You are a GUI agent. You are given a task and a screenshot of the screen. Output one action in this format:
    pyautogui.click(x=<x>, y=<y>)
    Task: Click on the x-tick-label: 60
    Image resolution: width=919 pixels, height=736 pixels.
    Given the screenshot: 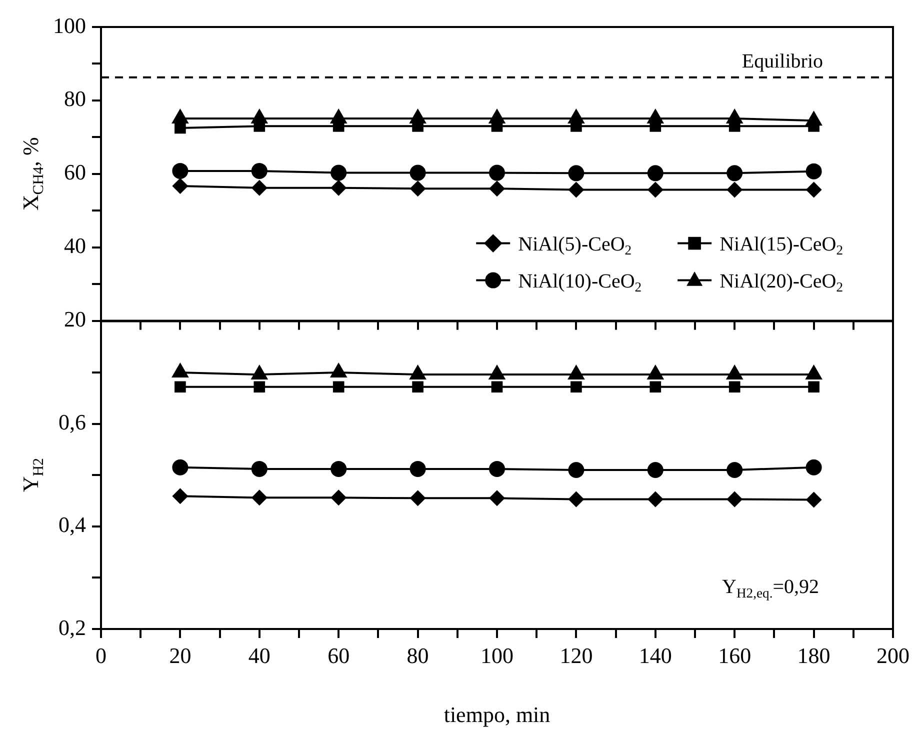 What is the action you would take?
    pyautogui.click(x=339, y=655)
    